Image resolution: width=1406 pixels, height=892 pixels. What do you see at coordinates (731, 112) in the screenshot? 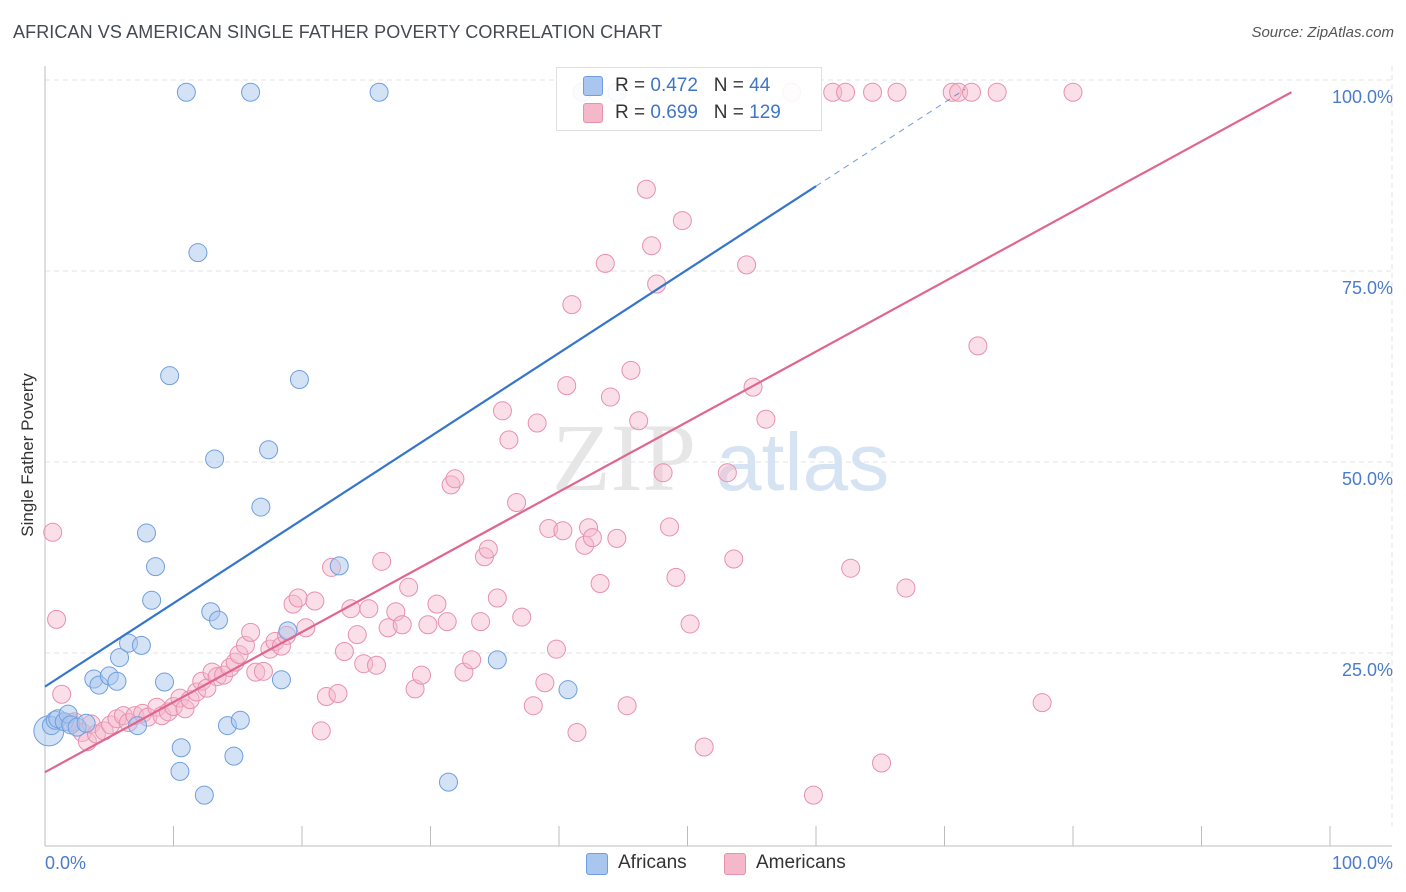
I see `americans-n-label: N =` at bounding box center [731, 112].